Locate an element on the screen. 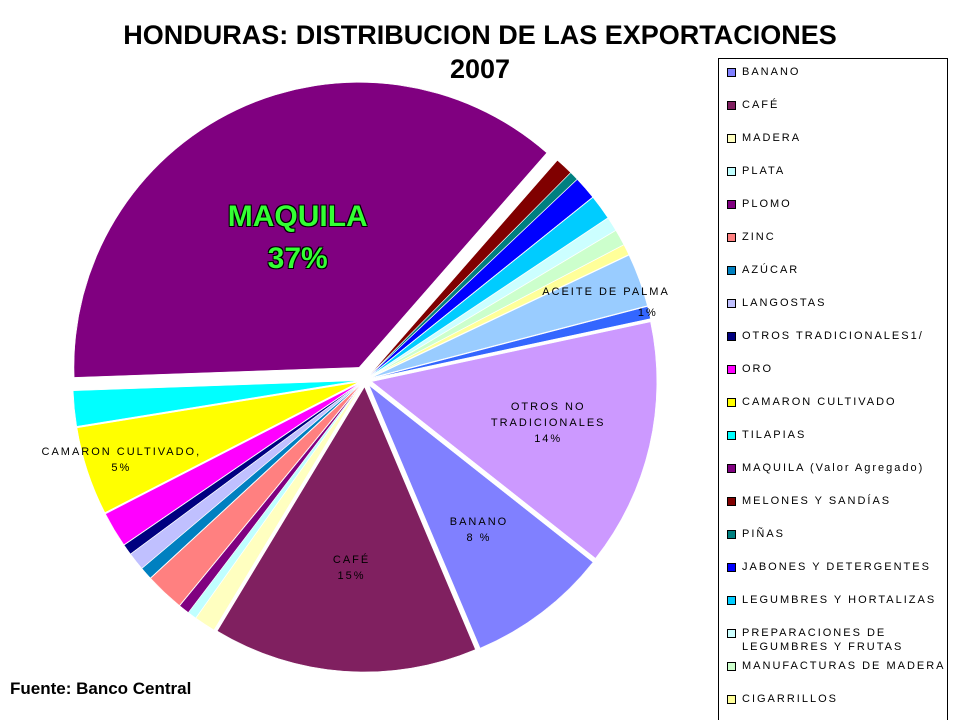 This screenshot has height=720, width=960. slice-name: OTROS NO TRADICIONALES is located at coordinates (548, 414).